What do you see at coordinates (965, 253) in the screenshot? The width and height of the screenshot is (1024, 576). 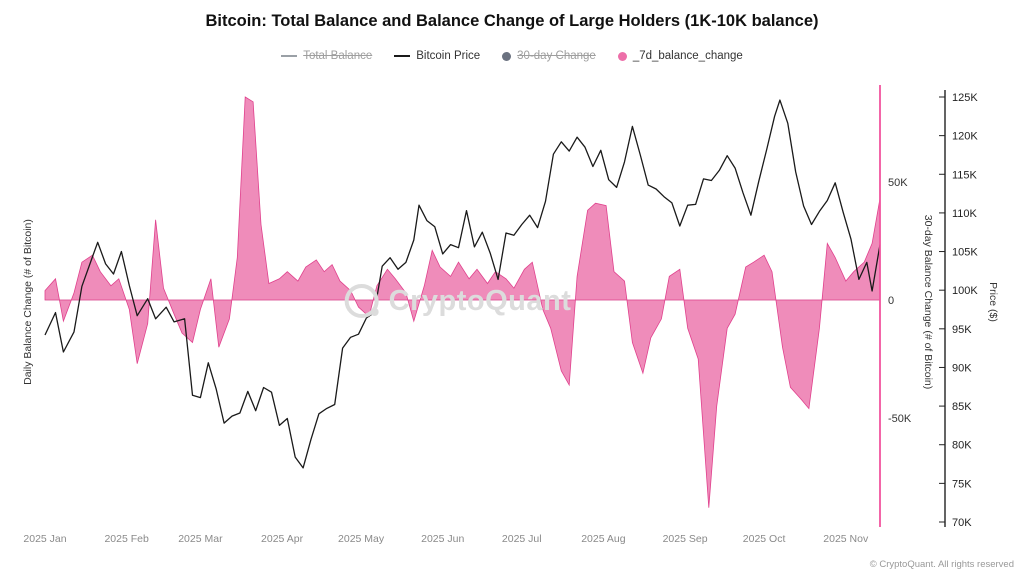 I see `price-tick-label: 105K` at bounding box center [965, 253].